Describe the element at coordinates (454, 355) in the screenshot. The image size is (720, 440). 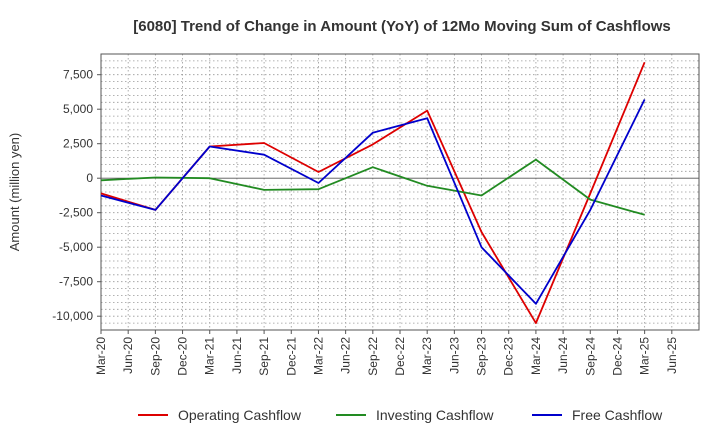
I see `x-tick-label: Jun-23` at that location.